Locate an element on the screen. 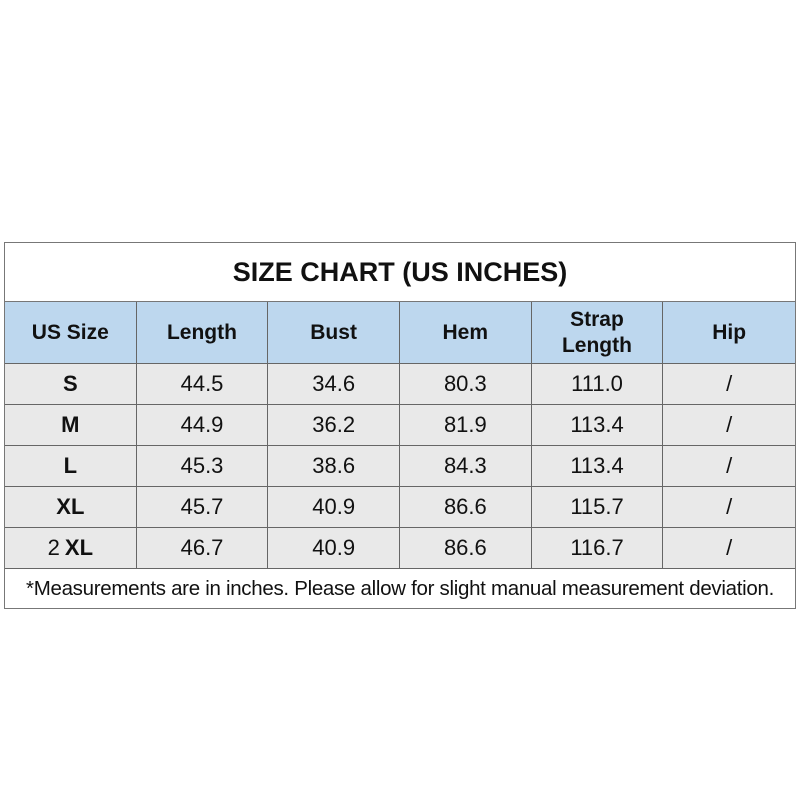 This screenshot has width=800, height=800. size-cell: 2 XL is located at coordinates (71, 548).